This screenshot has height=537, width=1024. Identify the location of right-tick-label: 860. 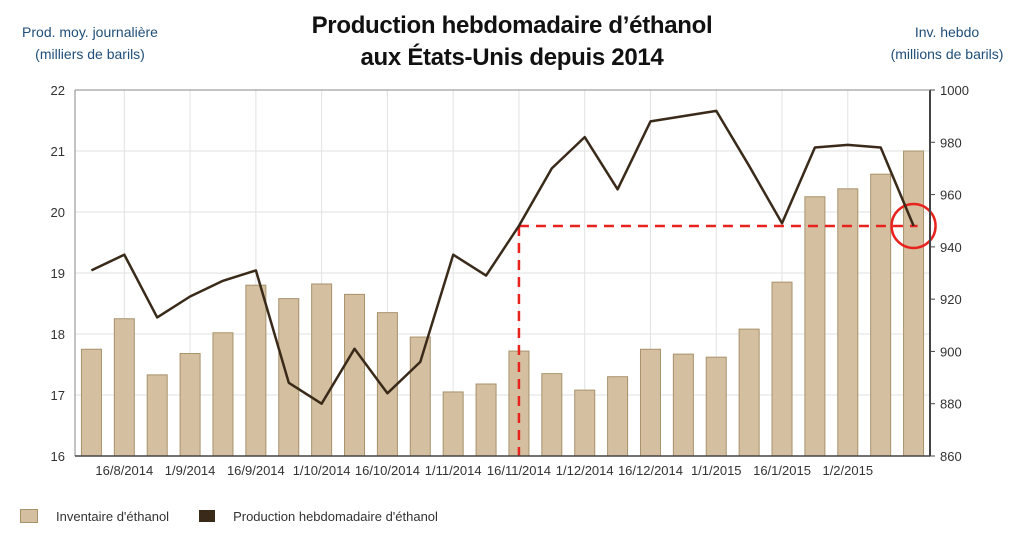
(951, 456).